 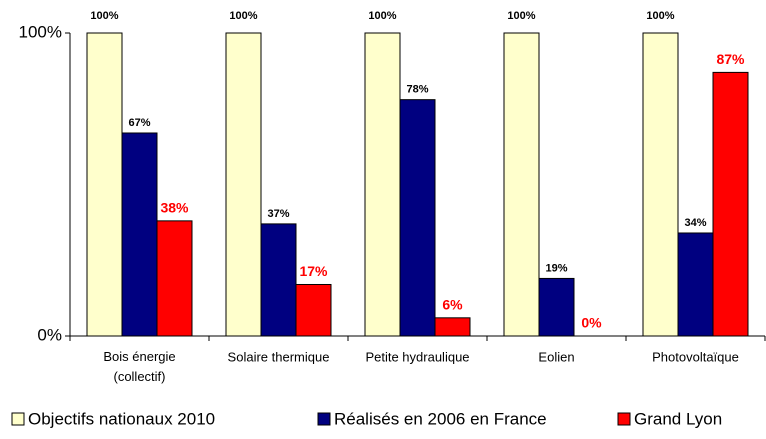 I want to click on x-tick-label: Petite hydraulique, so click(x=417, y=356).